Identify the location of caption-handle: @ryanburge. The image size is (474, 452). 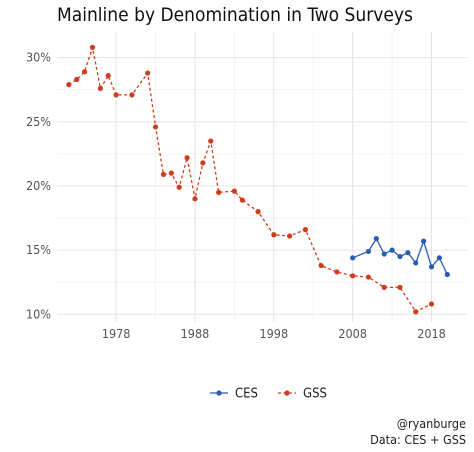
(431, 423).